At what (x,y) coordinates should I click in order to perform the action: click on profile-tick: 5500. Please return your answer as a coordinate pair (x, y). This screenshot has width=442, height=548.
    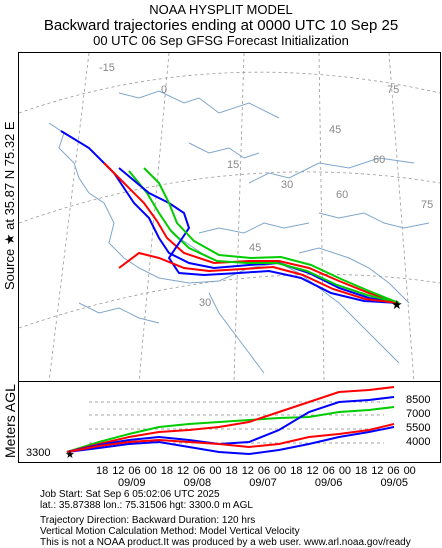
    Looking at the image, I should click on (418, 428).